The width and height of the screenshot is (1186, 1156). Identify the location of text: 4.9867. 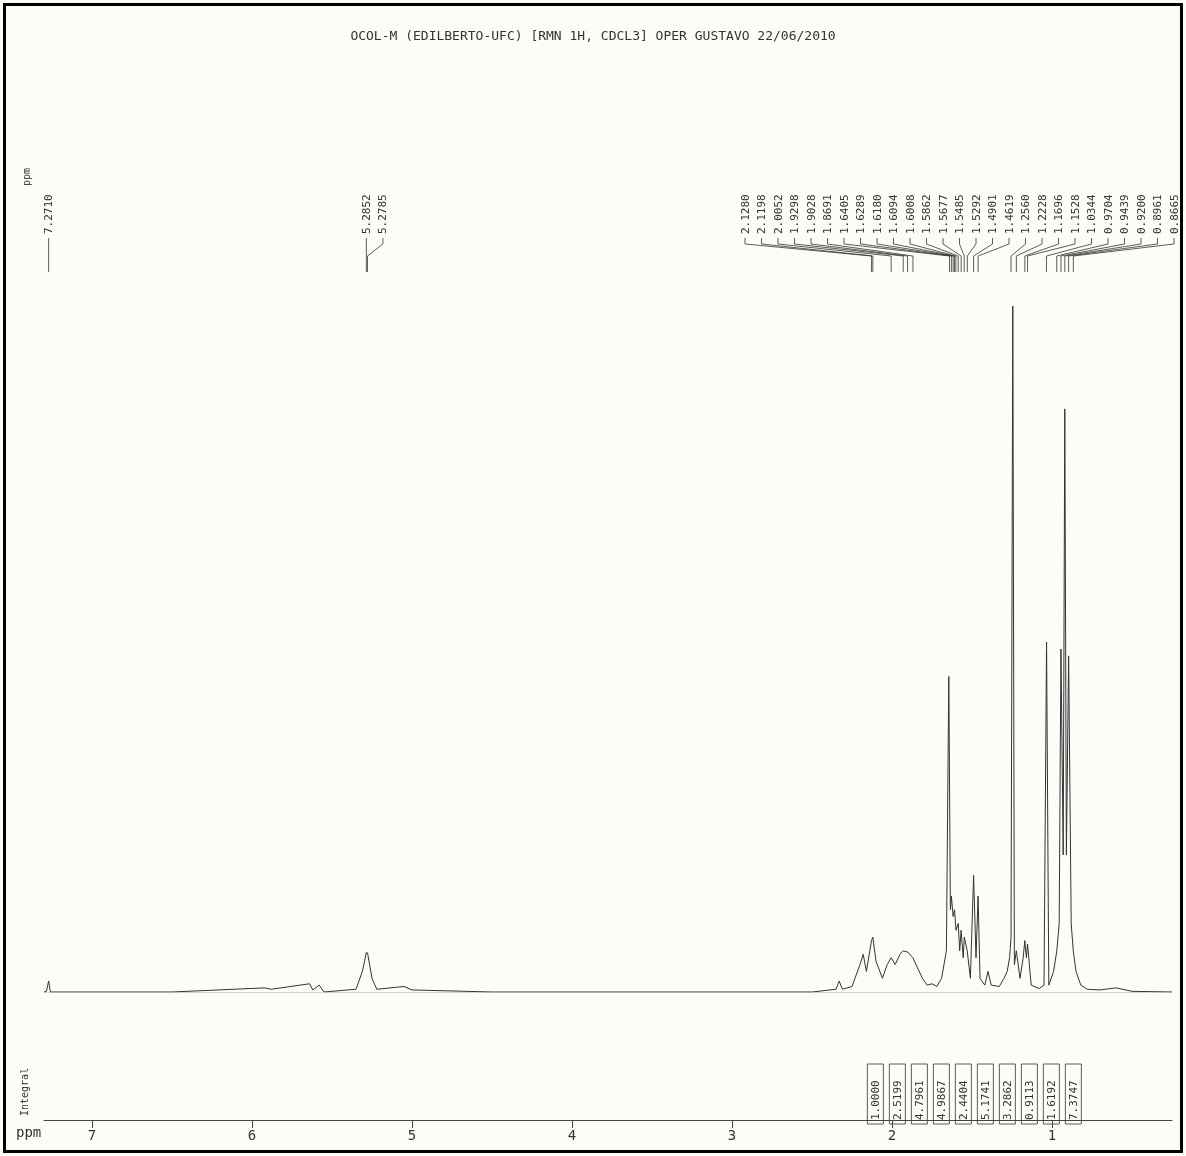
(941, 1100).